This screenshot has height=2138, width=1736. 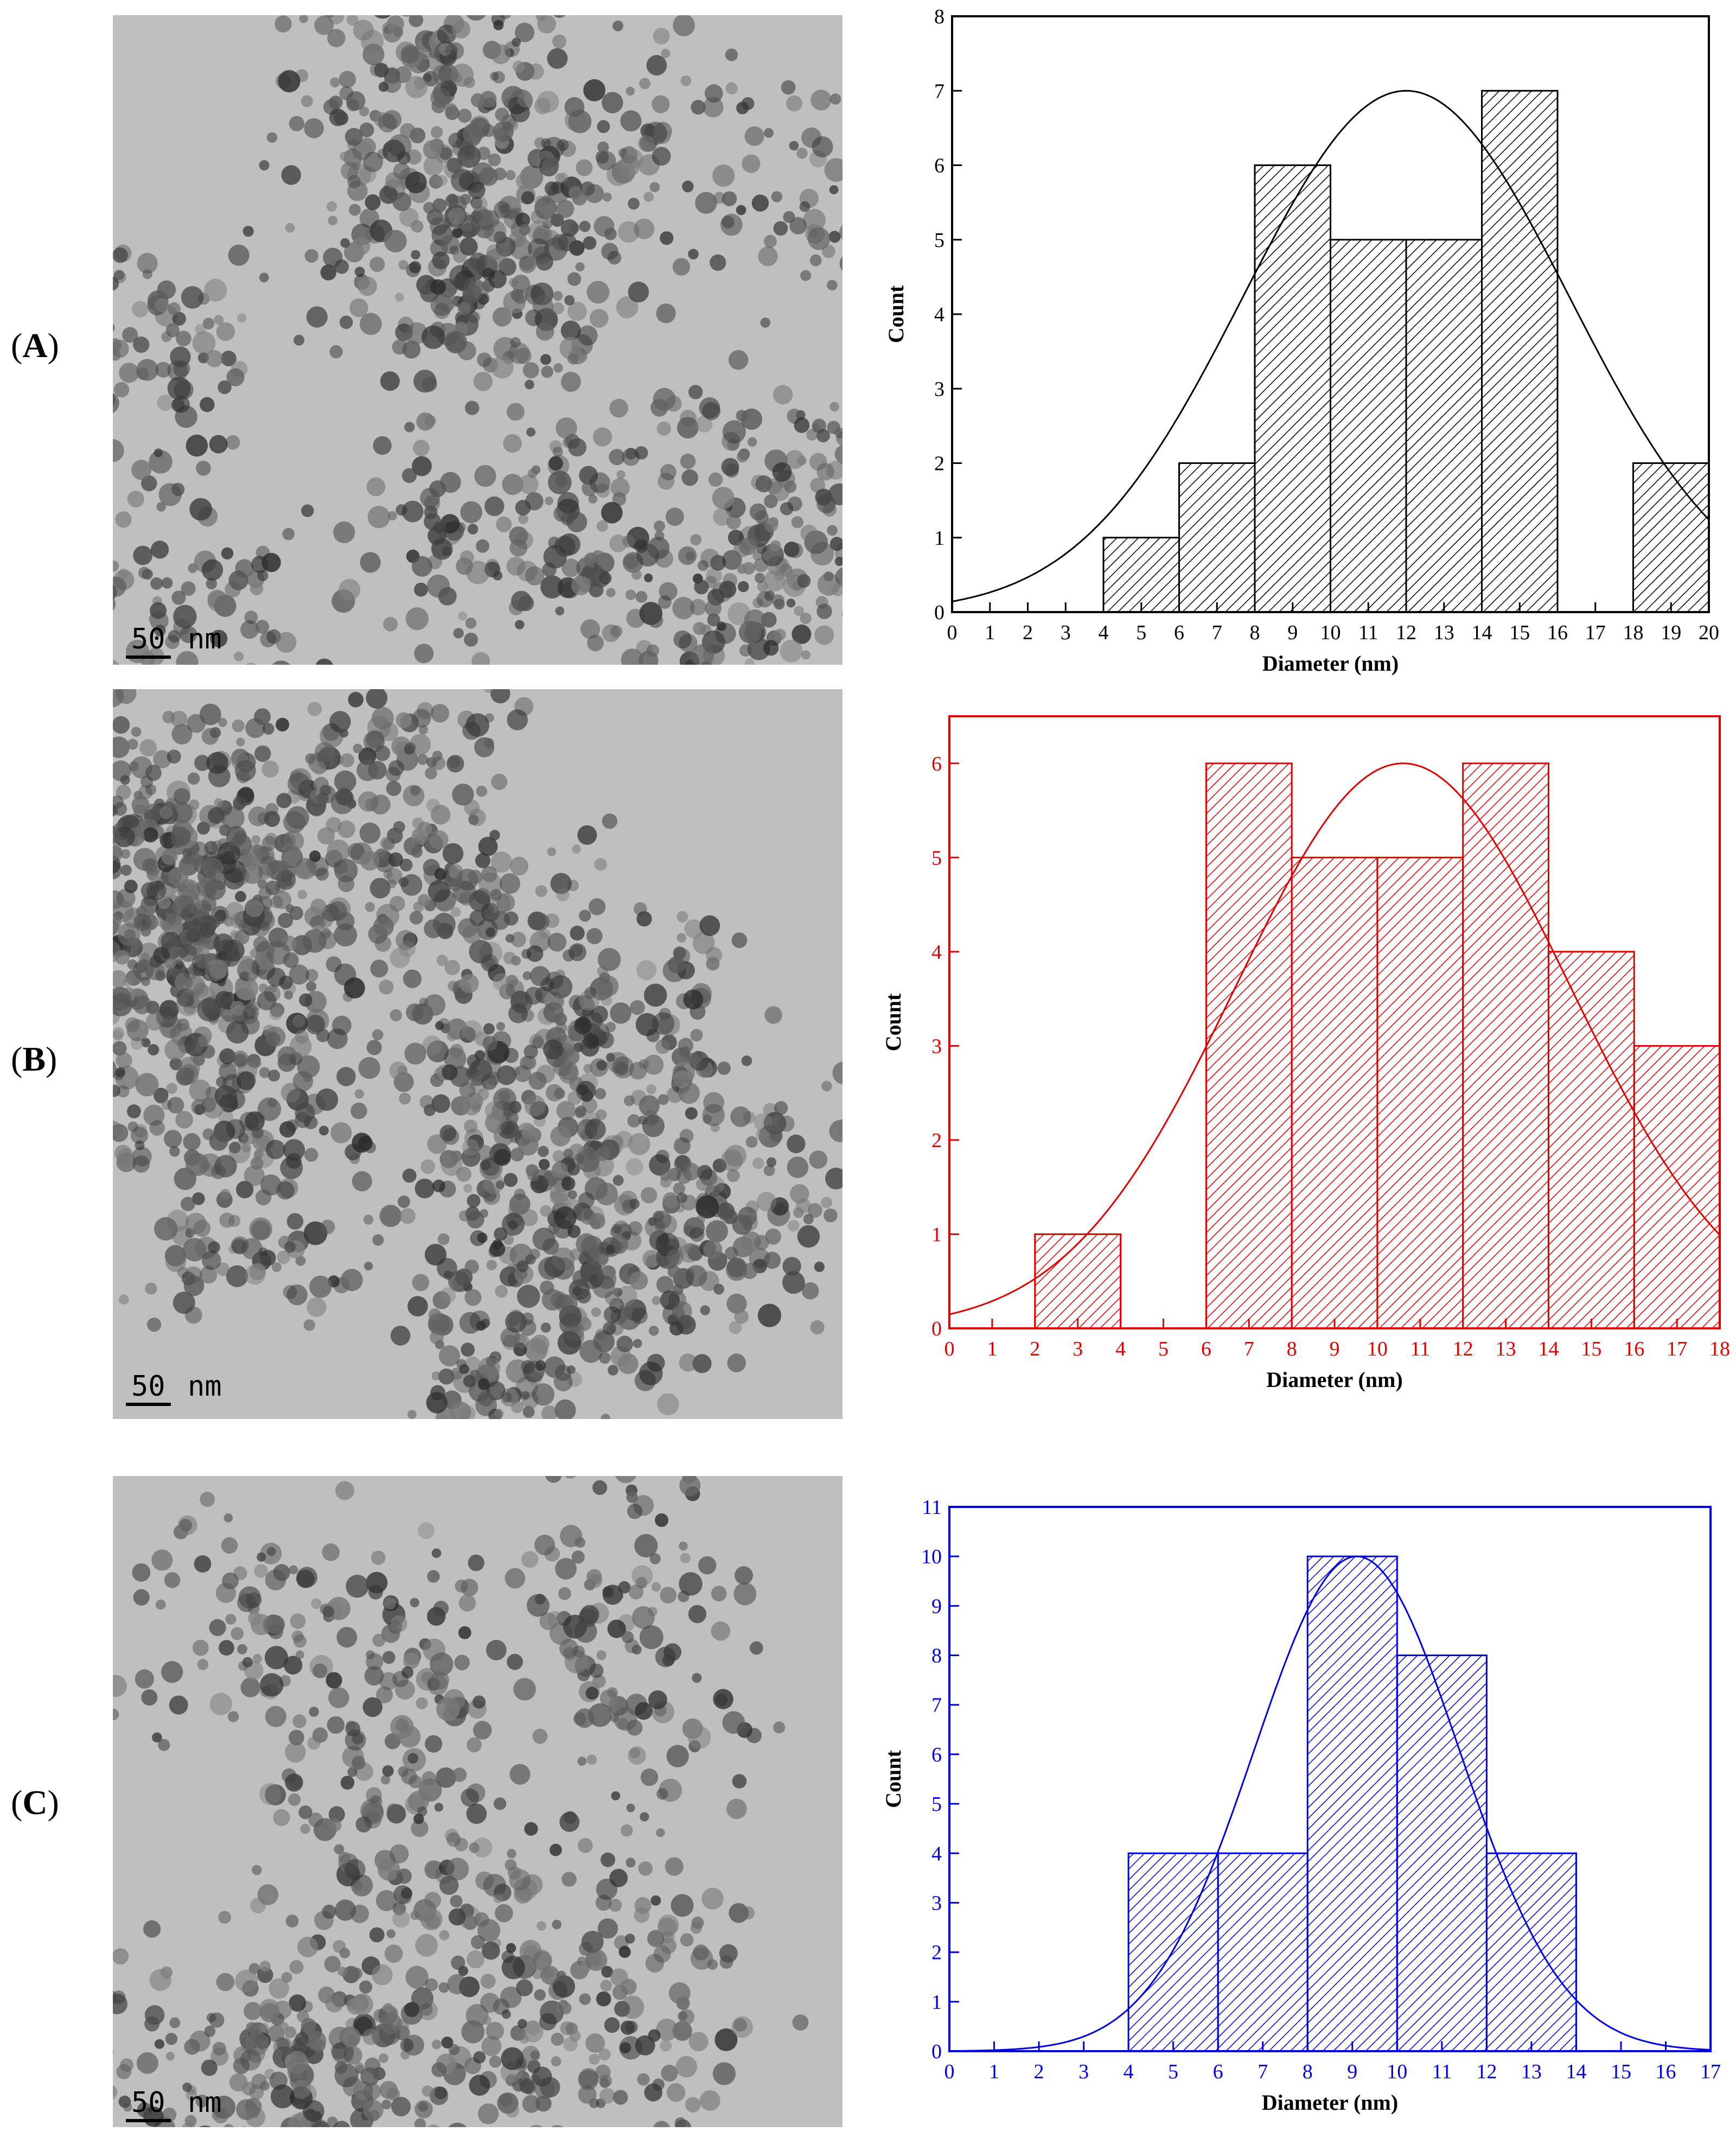 I want to click on x-tick-label: 20, so click(x=1709, y=633).